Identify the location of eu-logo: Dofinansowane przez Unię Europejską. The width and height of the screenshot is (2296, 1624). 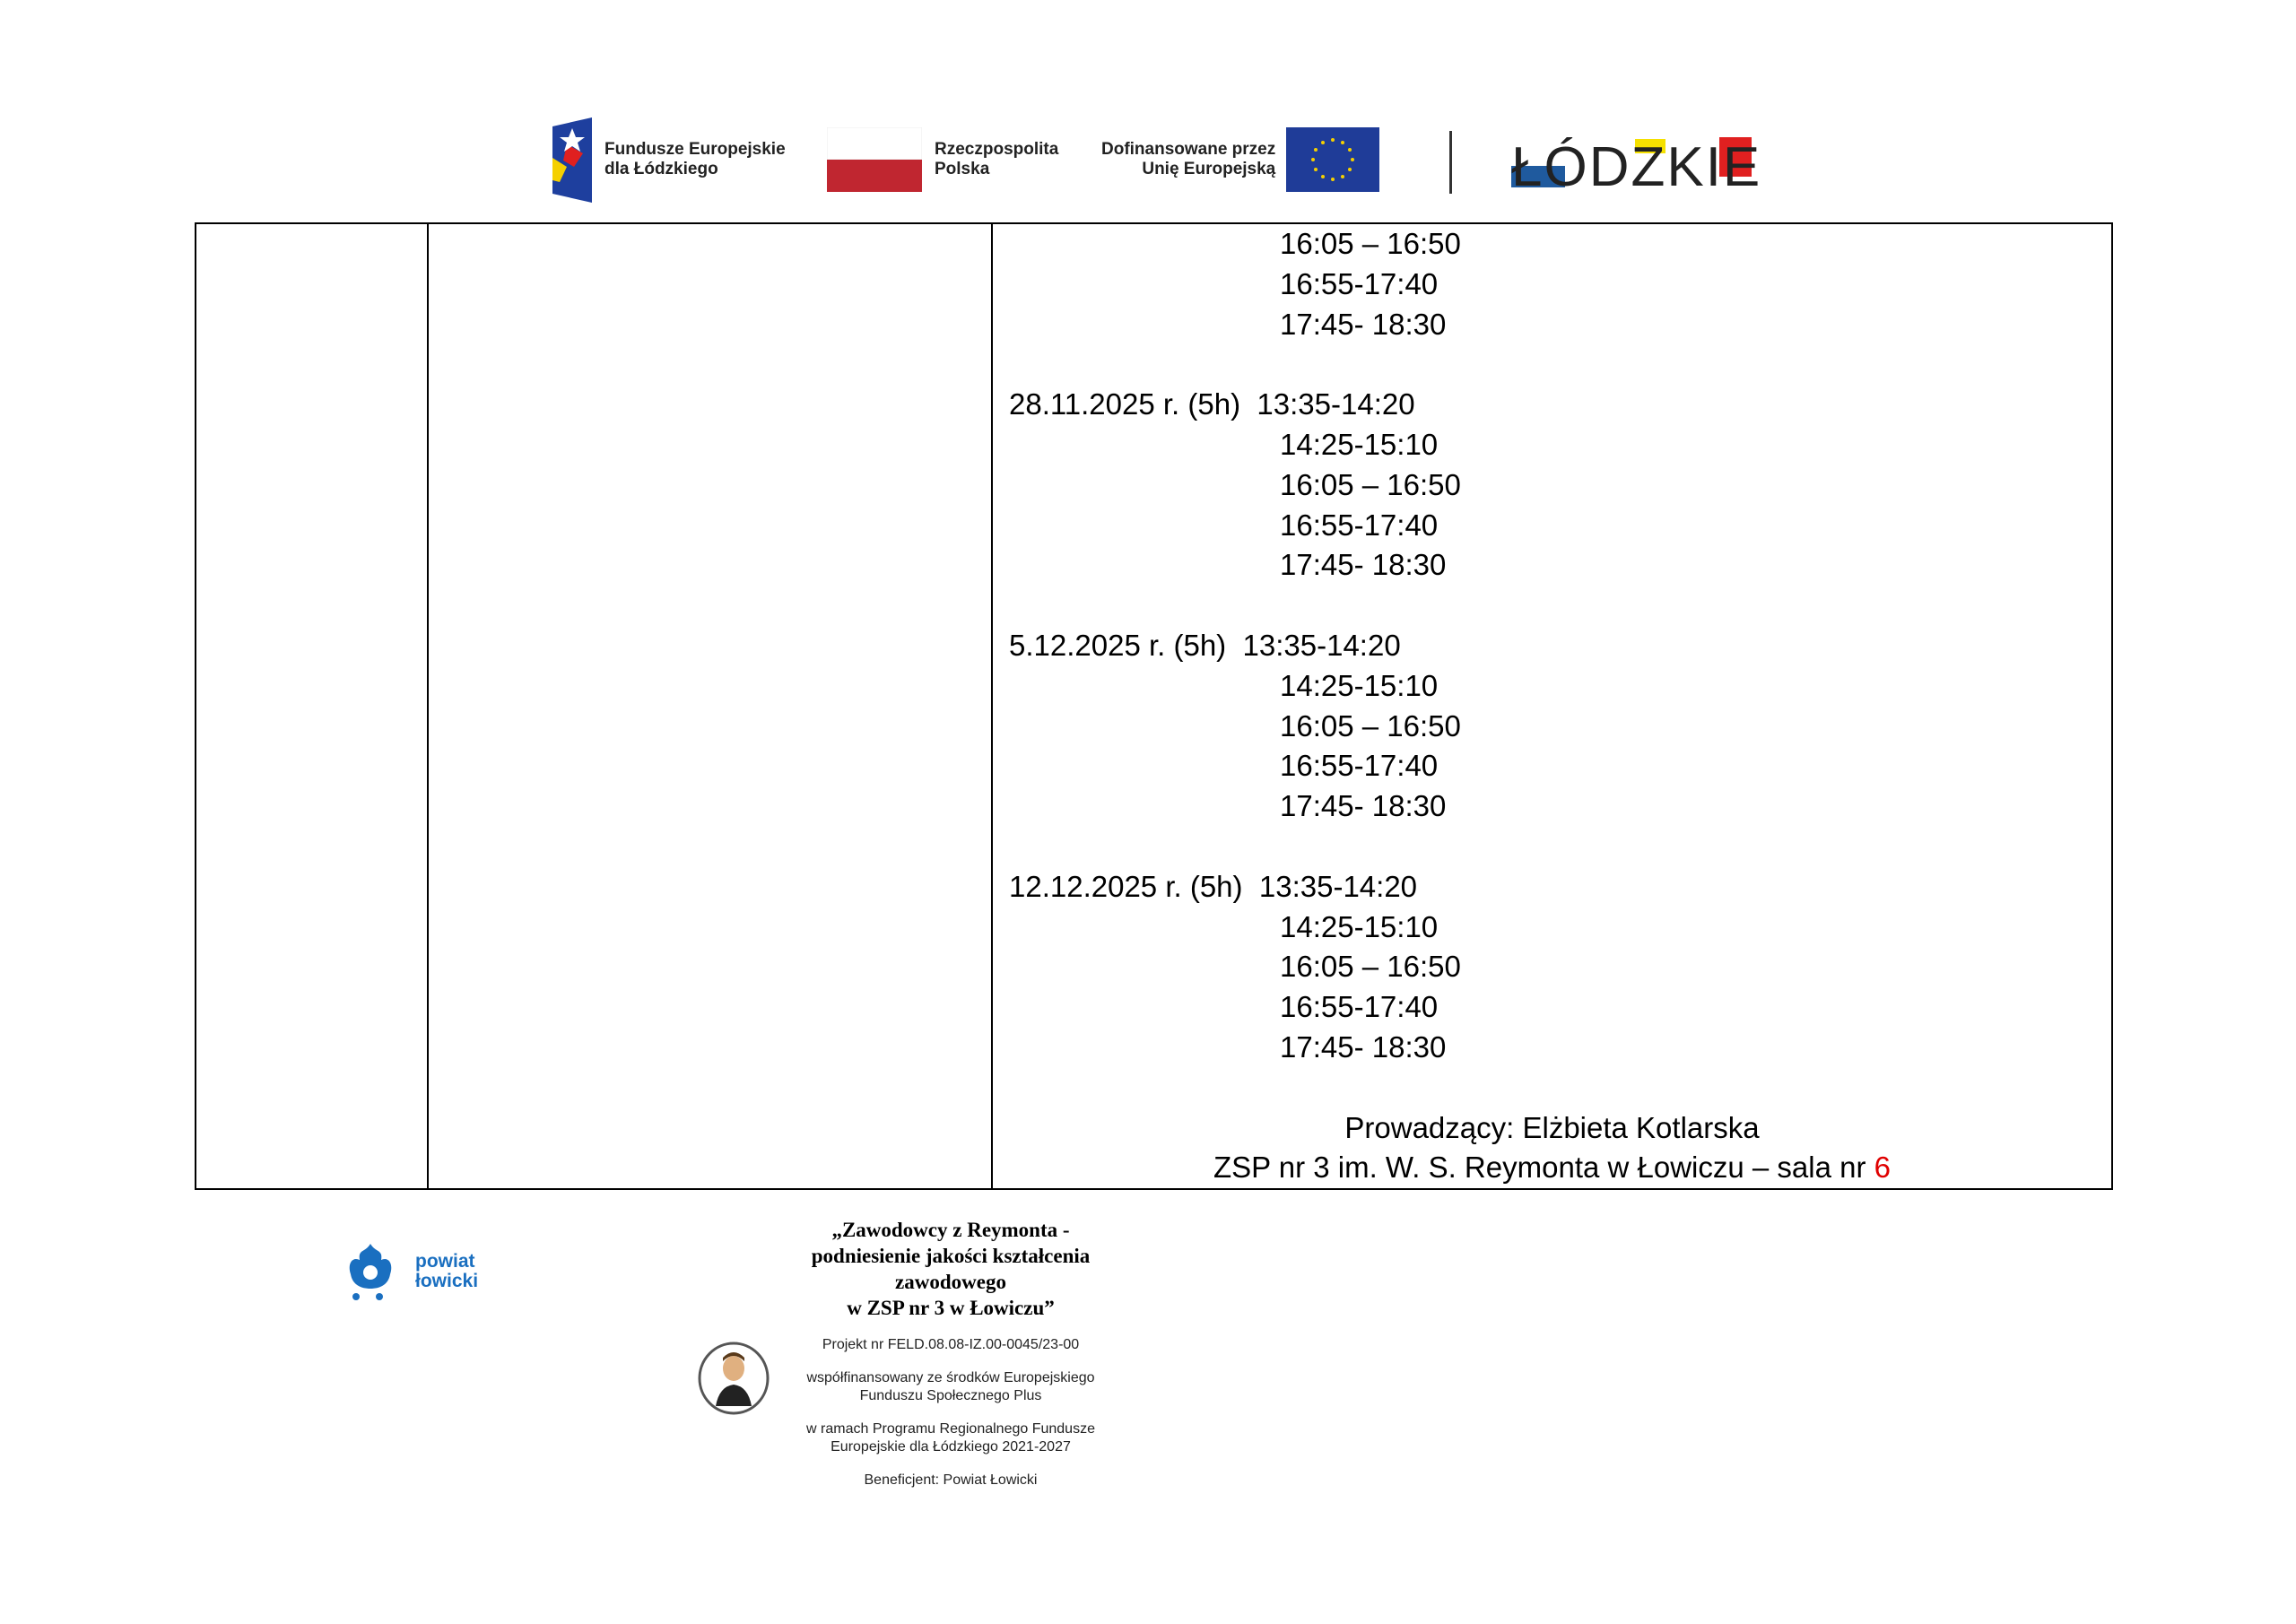
(1240, 159).